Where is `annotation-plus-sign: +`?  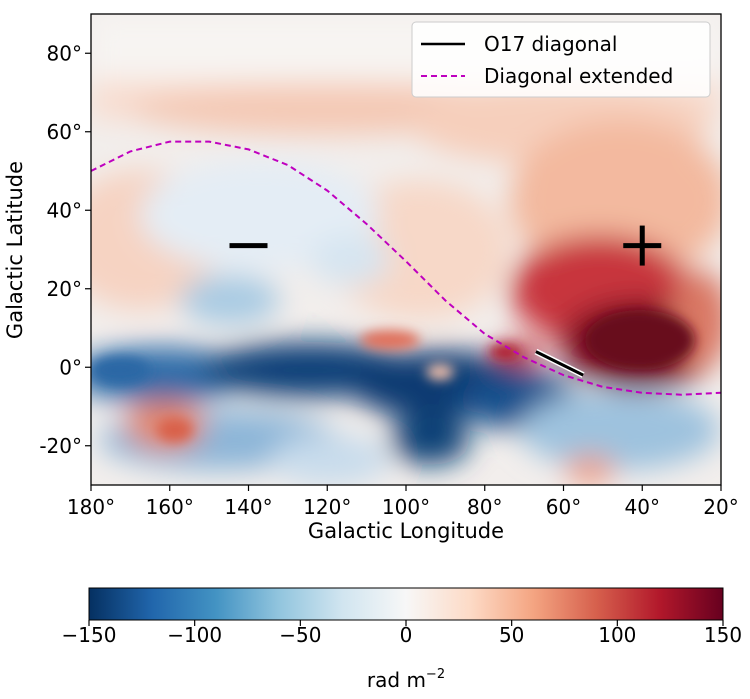
annotation-plus-sign: + is located at coordinates (642, 245).